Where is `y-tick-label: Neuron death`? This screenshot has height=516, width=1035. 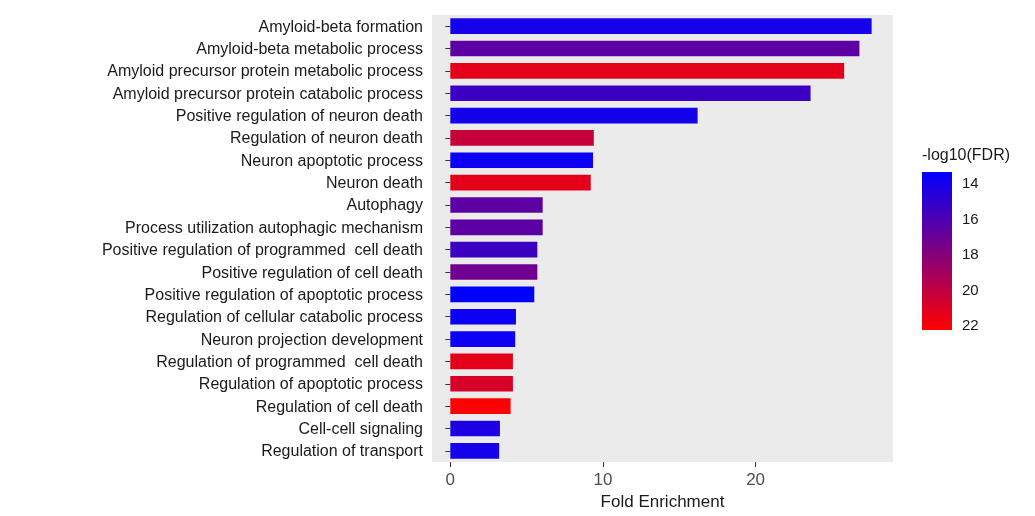
y-tick-label: Neuron death is located at coordinates (374, 183).